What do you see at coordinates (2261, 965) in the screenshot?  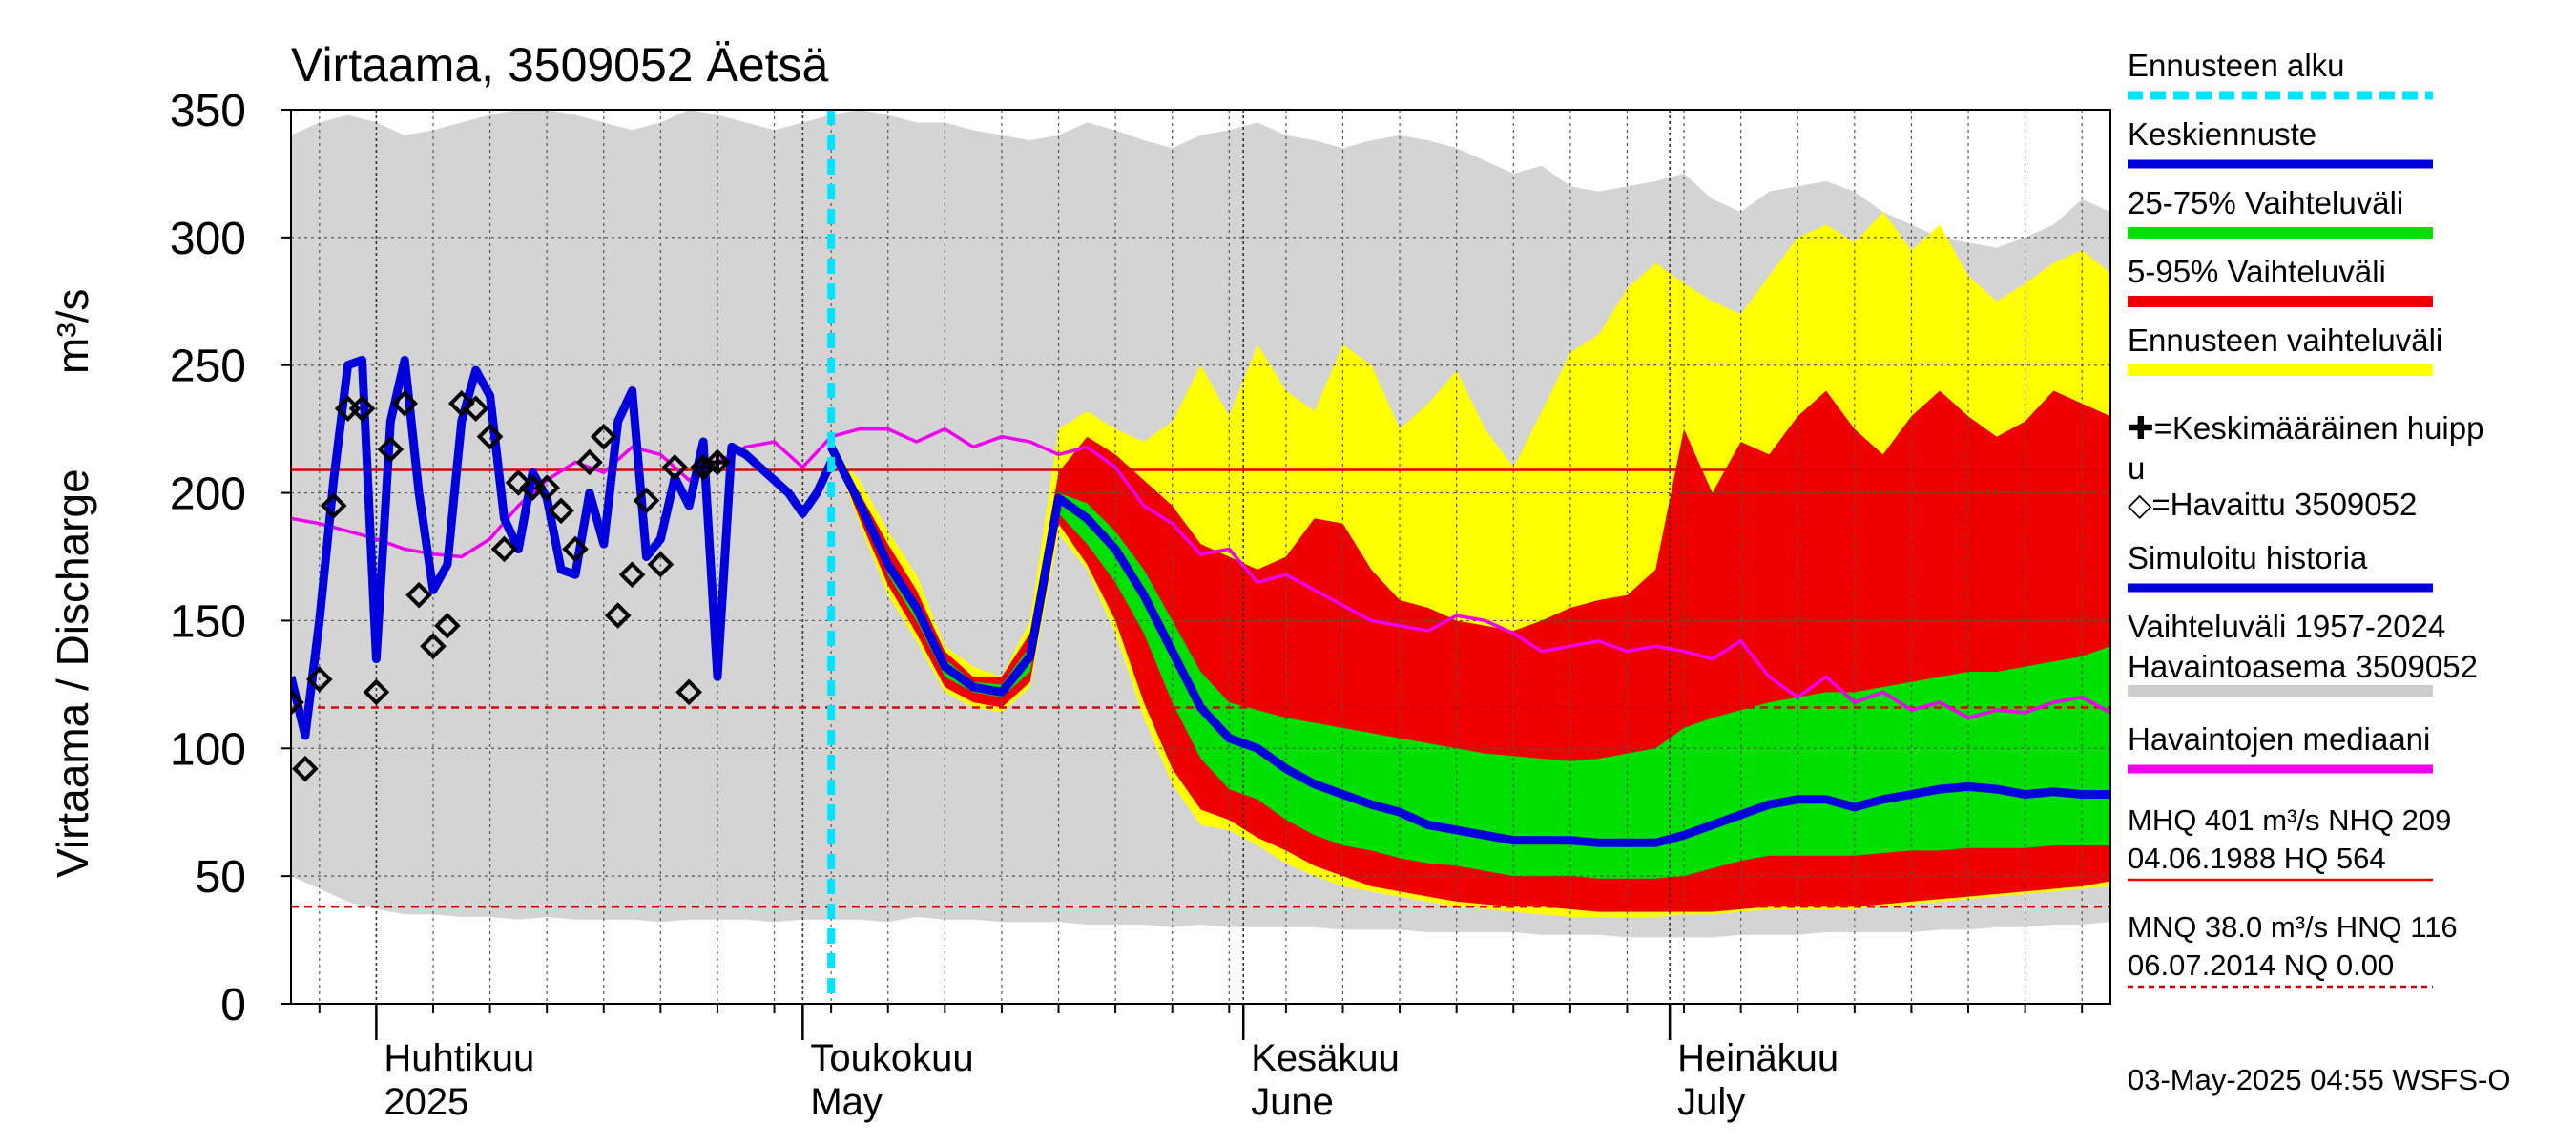 I see `stats-line: 06.07.2014 NQ 0.00` at bounding box center [2261, 965].